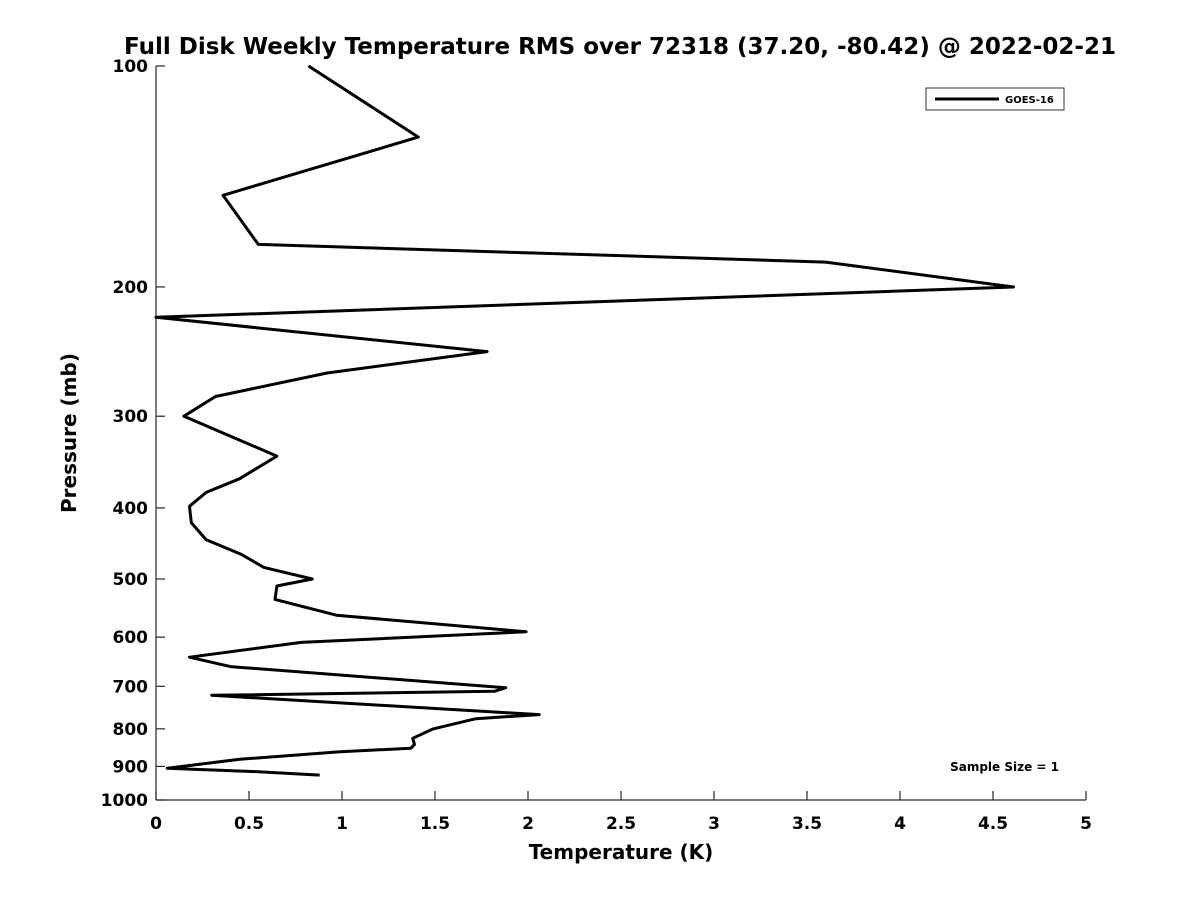  What do you see at coordinates (714, 824) in the screenshot?
I see `x-tick-label: 3` at bounding box center [714, 824].